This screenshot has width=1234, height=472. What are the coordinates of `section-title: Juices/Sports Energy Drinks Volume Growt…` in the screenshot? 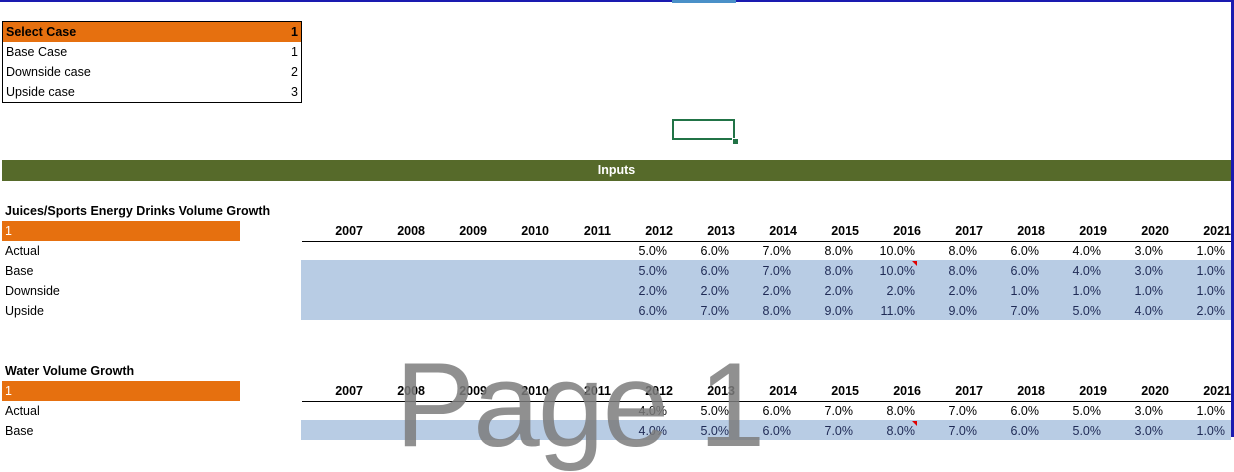 It's located at (138, 211).